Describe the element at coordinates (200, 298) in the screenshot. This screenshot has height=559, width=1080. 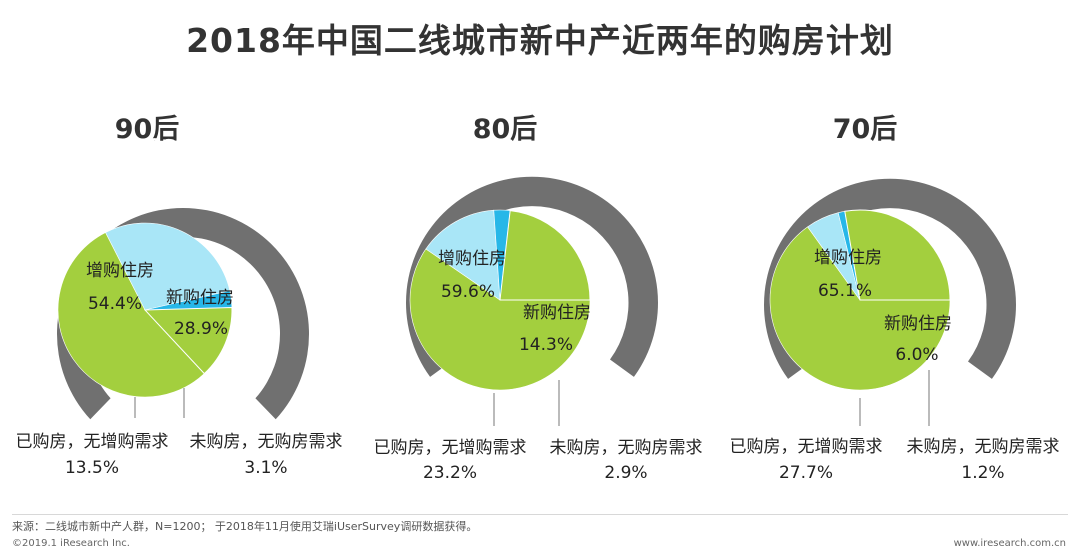
I see `slice-name-90-1: 新购住房` at that location.